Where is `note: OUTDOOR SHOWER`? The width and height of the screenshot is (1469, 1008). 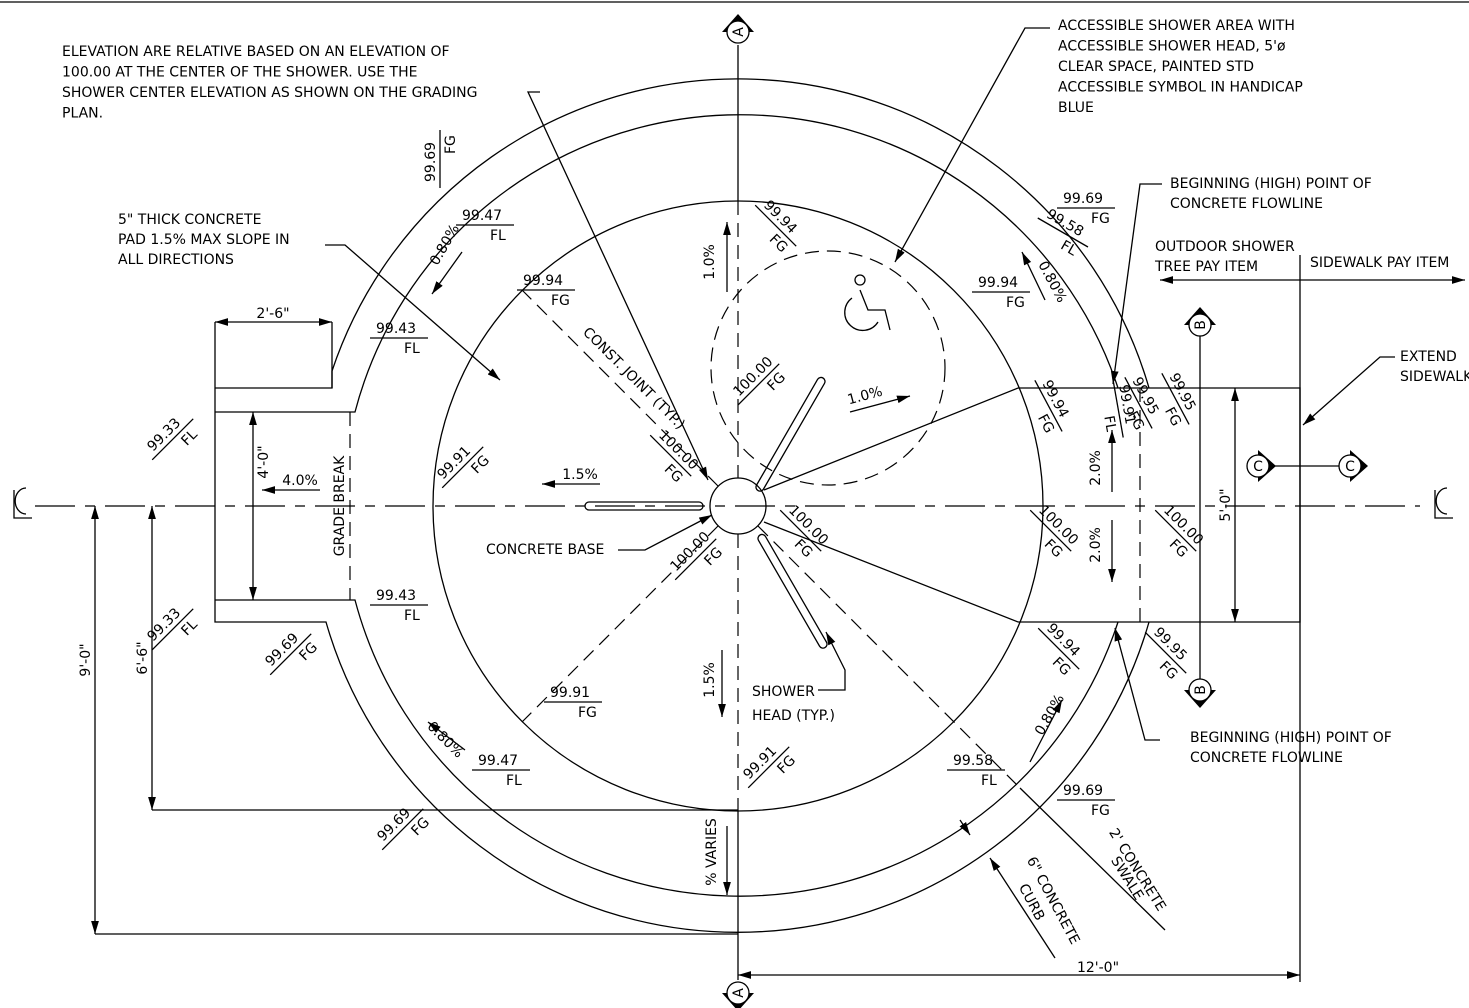 note: OUTDOOR SHOWER is located at coordinates (1225, 247).